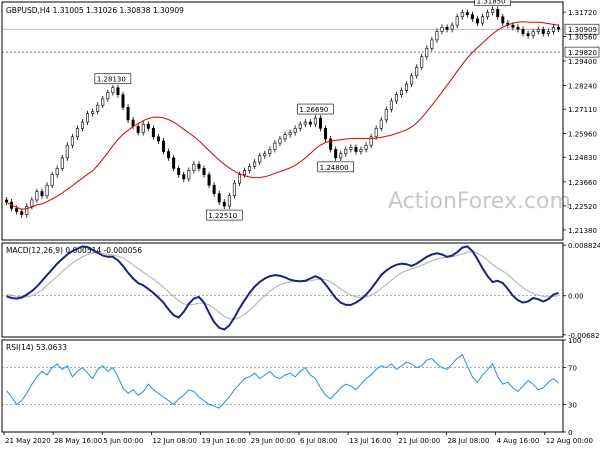 Image resolution: width=600 pixels, height=454 pixels. Describe the element at coordinates (569, 441) in the screenshot. I see `x-tick-label: 12 Aug 00:00` at that location.